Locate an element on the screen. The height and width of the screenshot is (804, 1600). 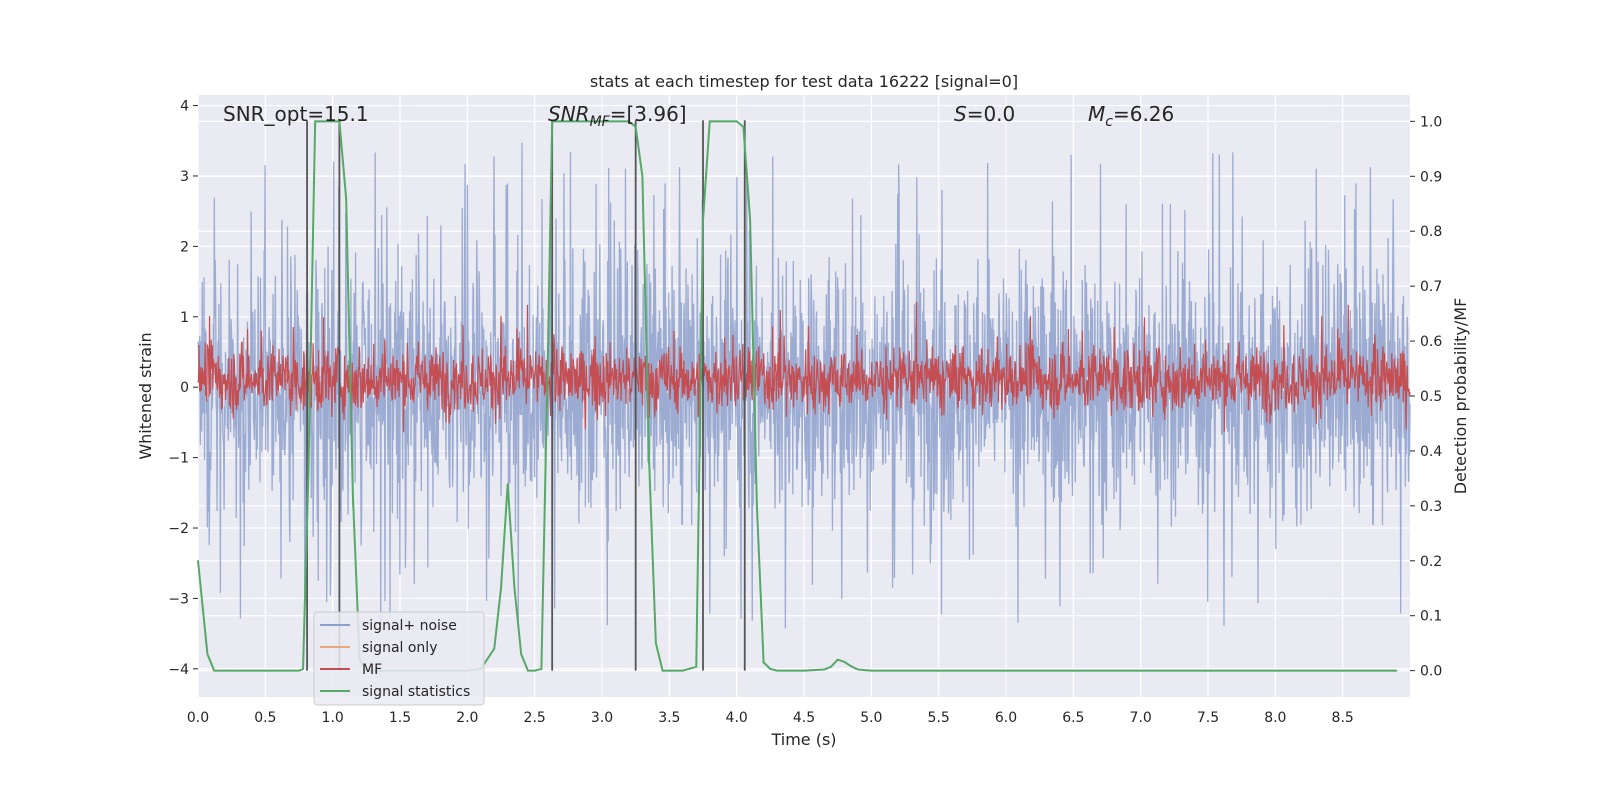
x-tick-label: 6.5 is located at coordinates (1073, 718).